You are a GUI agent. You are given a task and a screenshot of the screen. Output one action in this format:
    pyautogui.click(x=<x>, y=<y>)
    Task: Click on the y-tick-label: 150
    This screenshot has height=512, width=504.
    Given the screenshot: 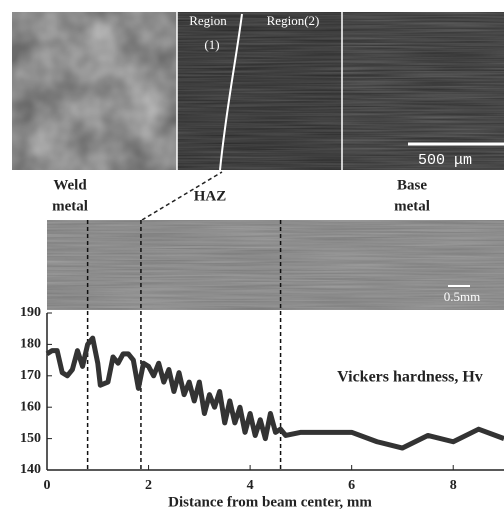 What is the action you would take?
    pyautogui.click(x=30, y=438)
    